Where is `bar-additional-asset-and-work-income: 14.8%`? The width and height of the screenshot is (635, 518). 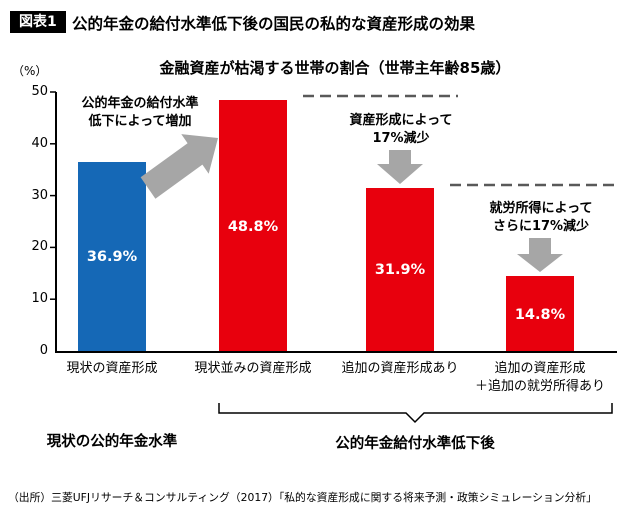 bar-additional-asset-and-work-income: 14.8% is located at coordinates (540, 314).